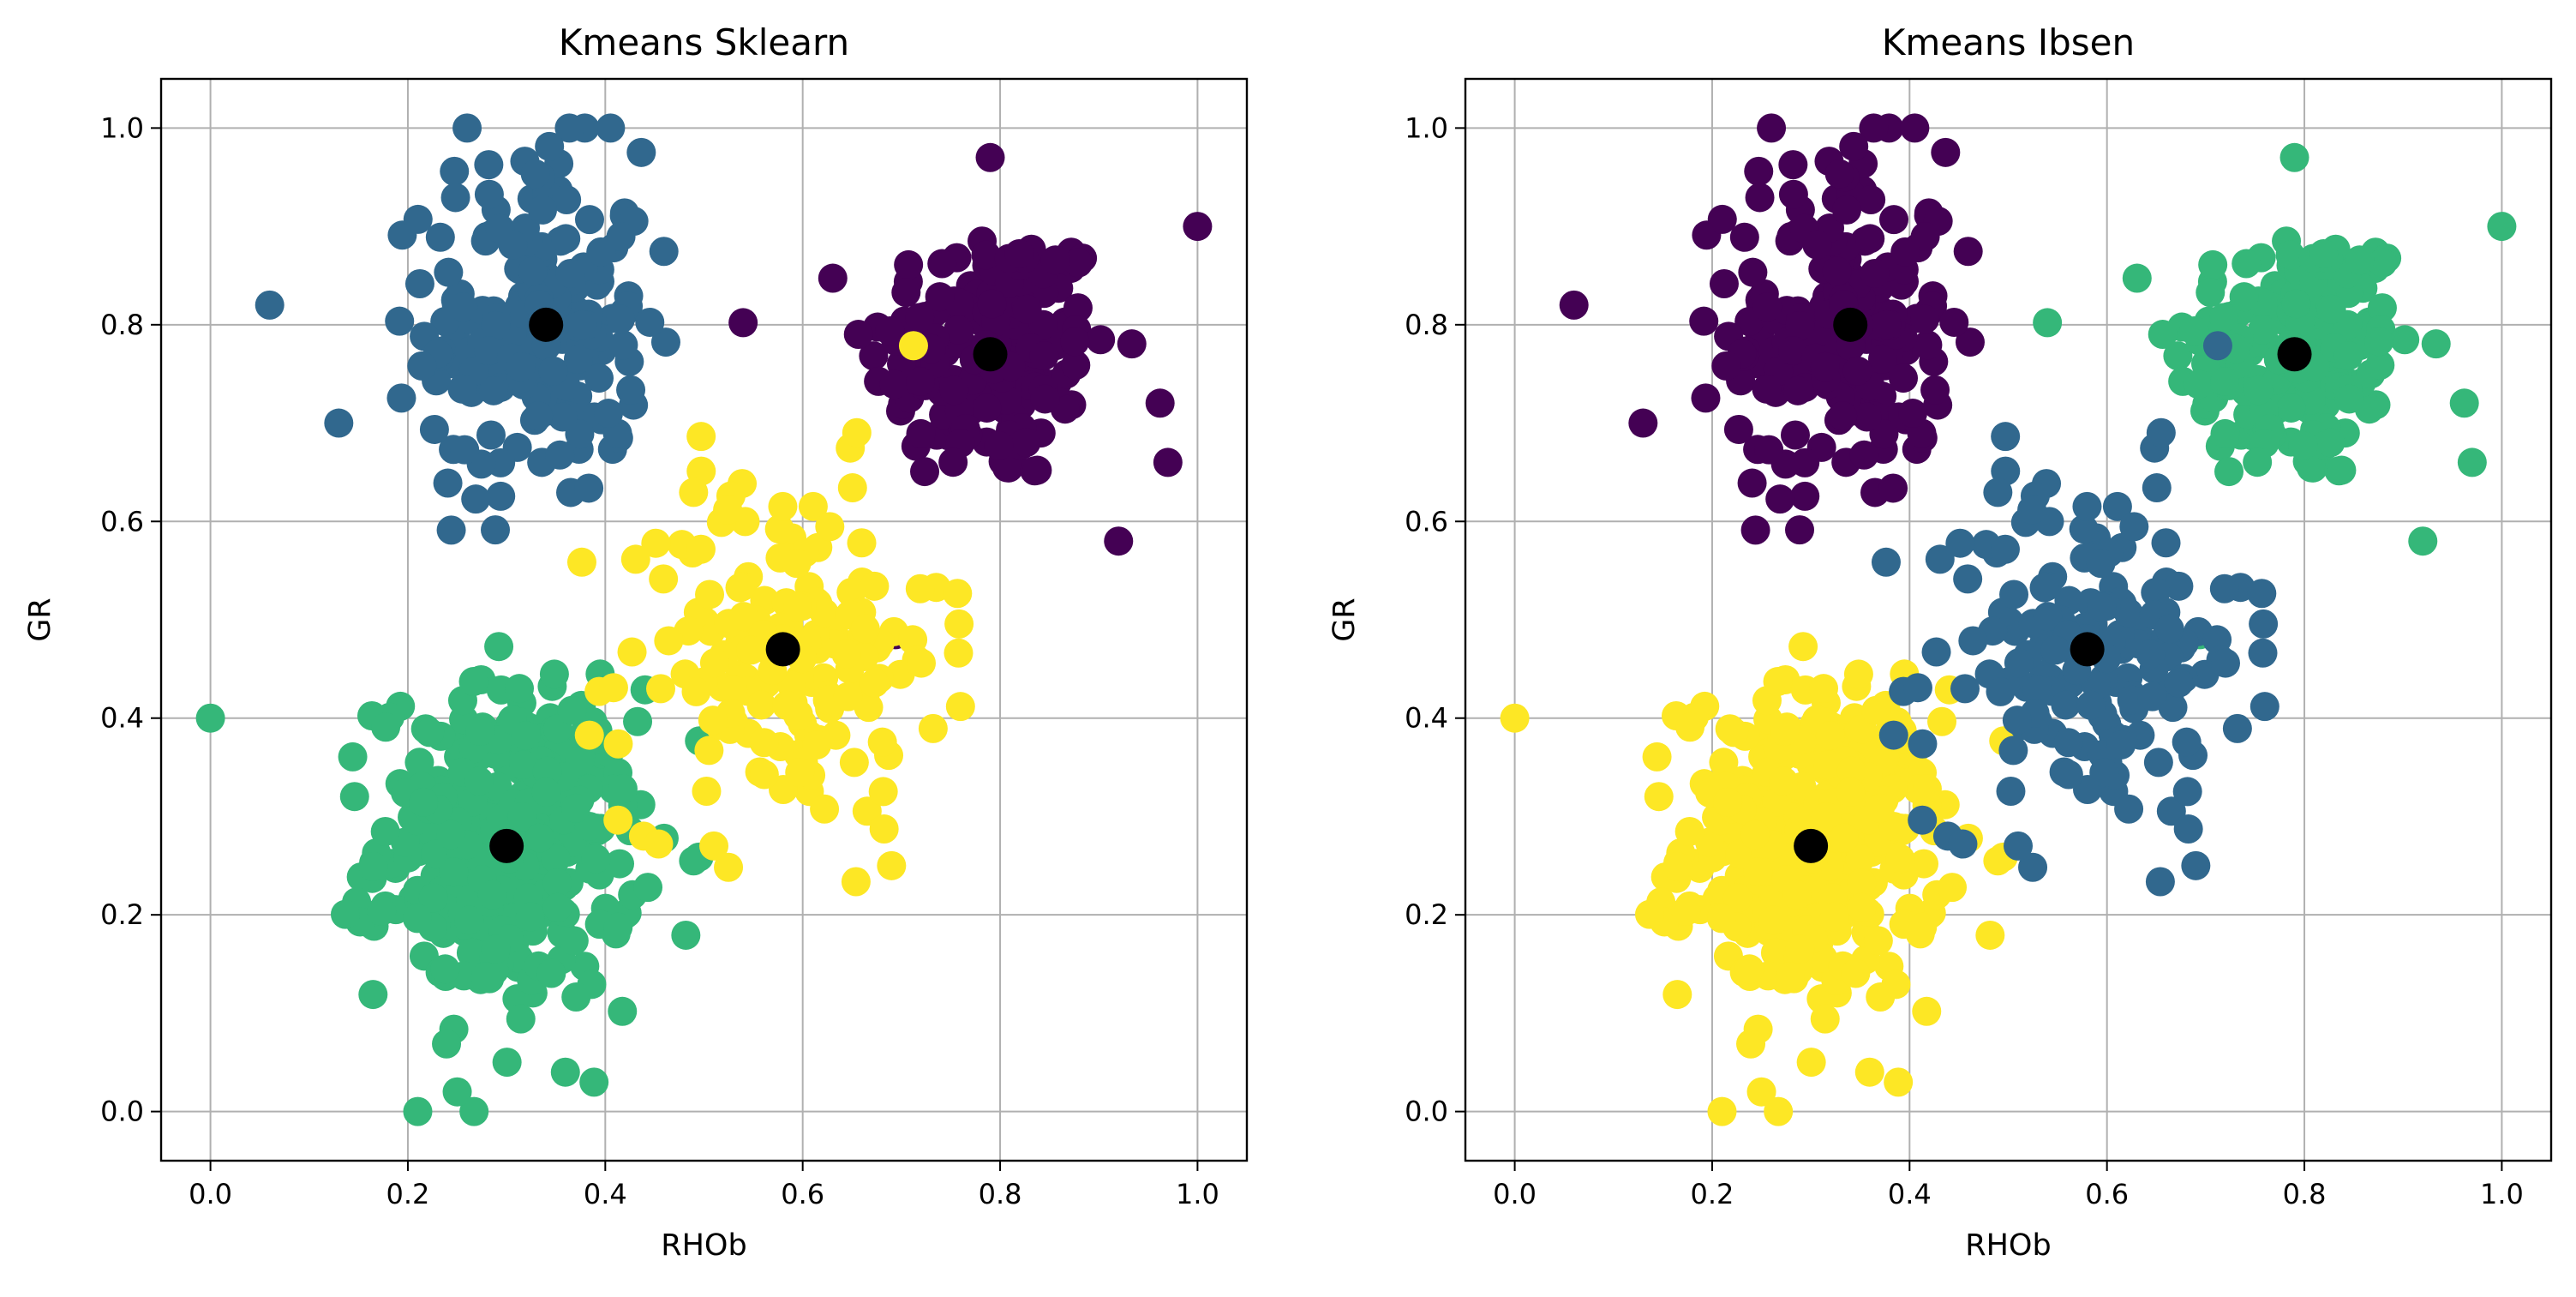  Describe the element at coordinates (2008, 1246) in the screenshot. I see `x-axis-label: RHOb` at that location.